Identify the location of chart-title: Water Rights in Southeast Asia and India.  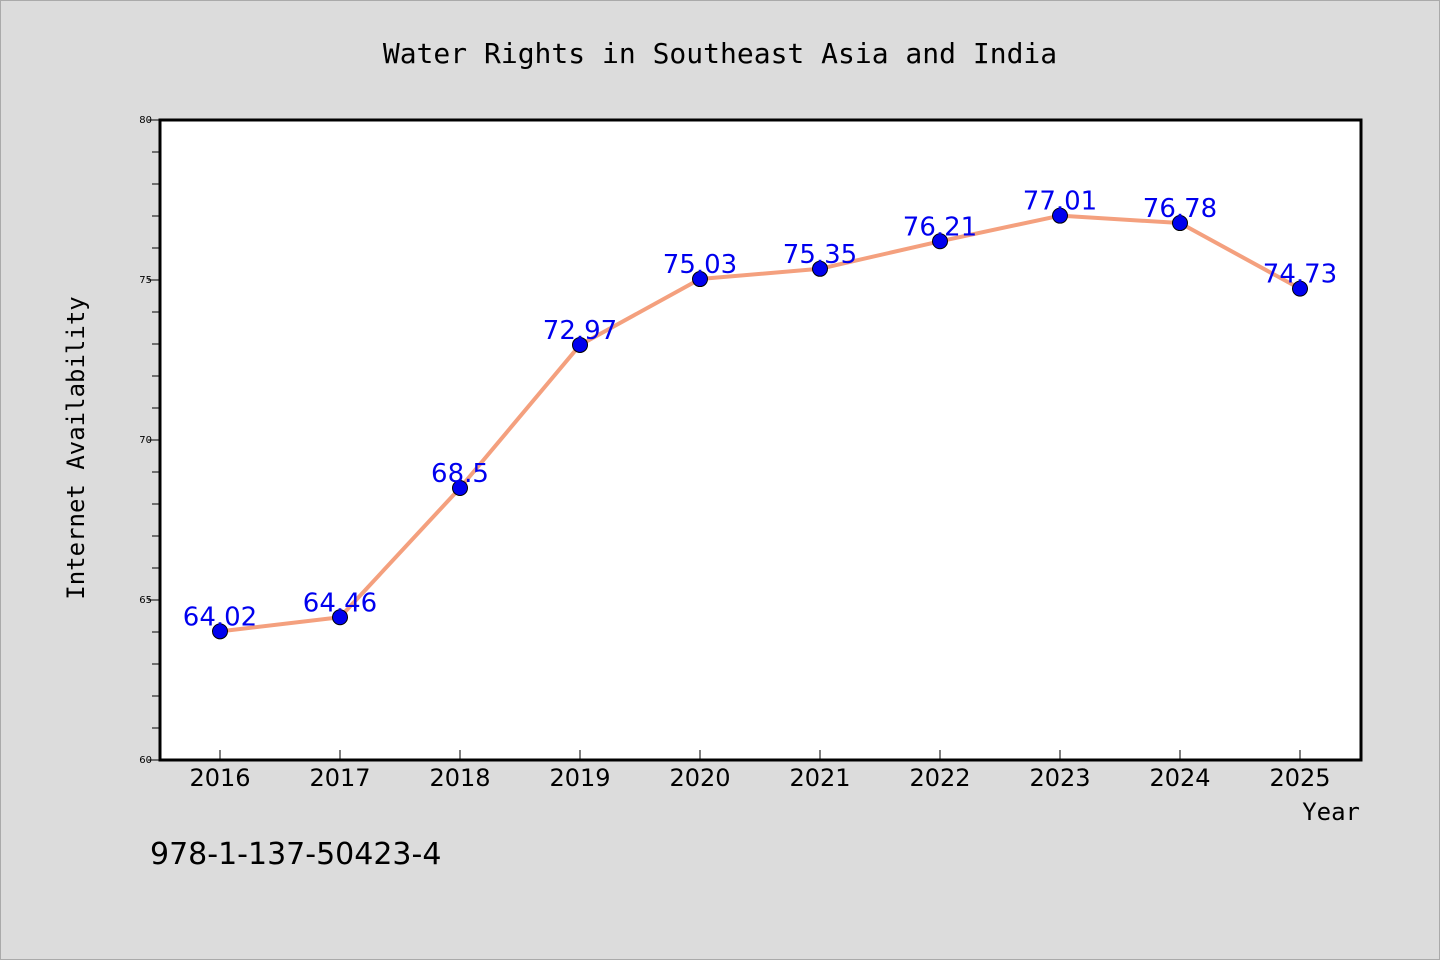
(720, 53).